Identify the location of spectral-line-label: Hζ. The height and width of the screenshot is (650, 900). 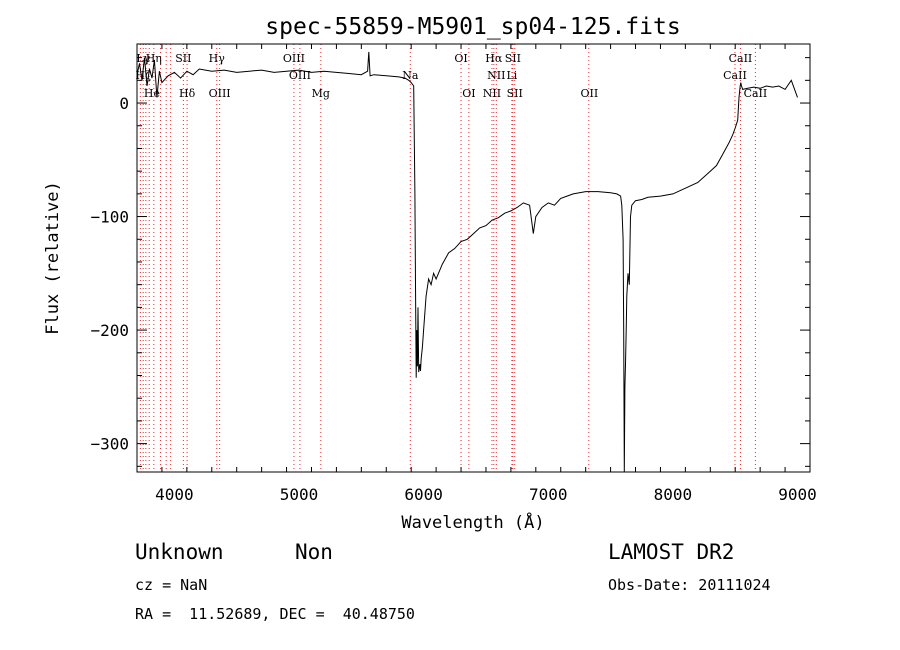
(143, 75).